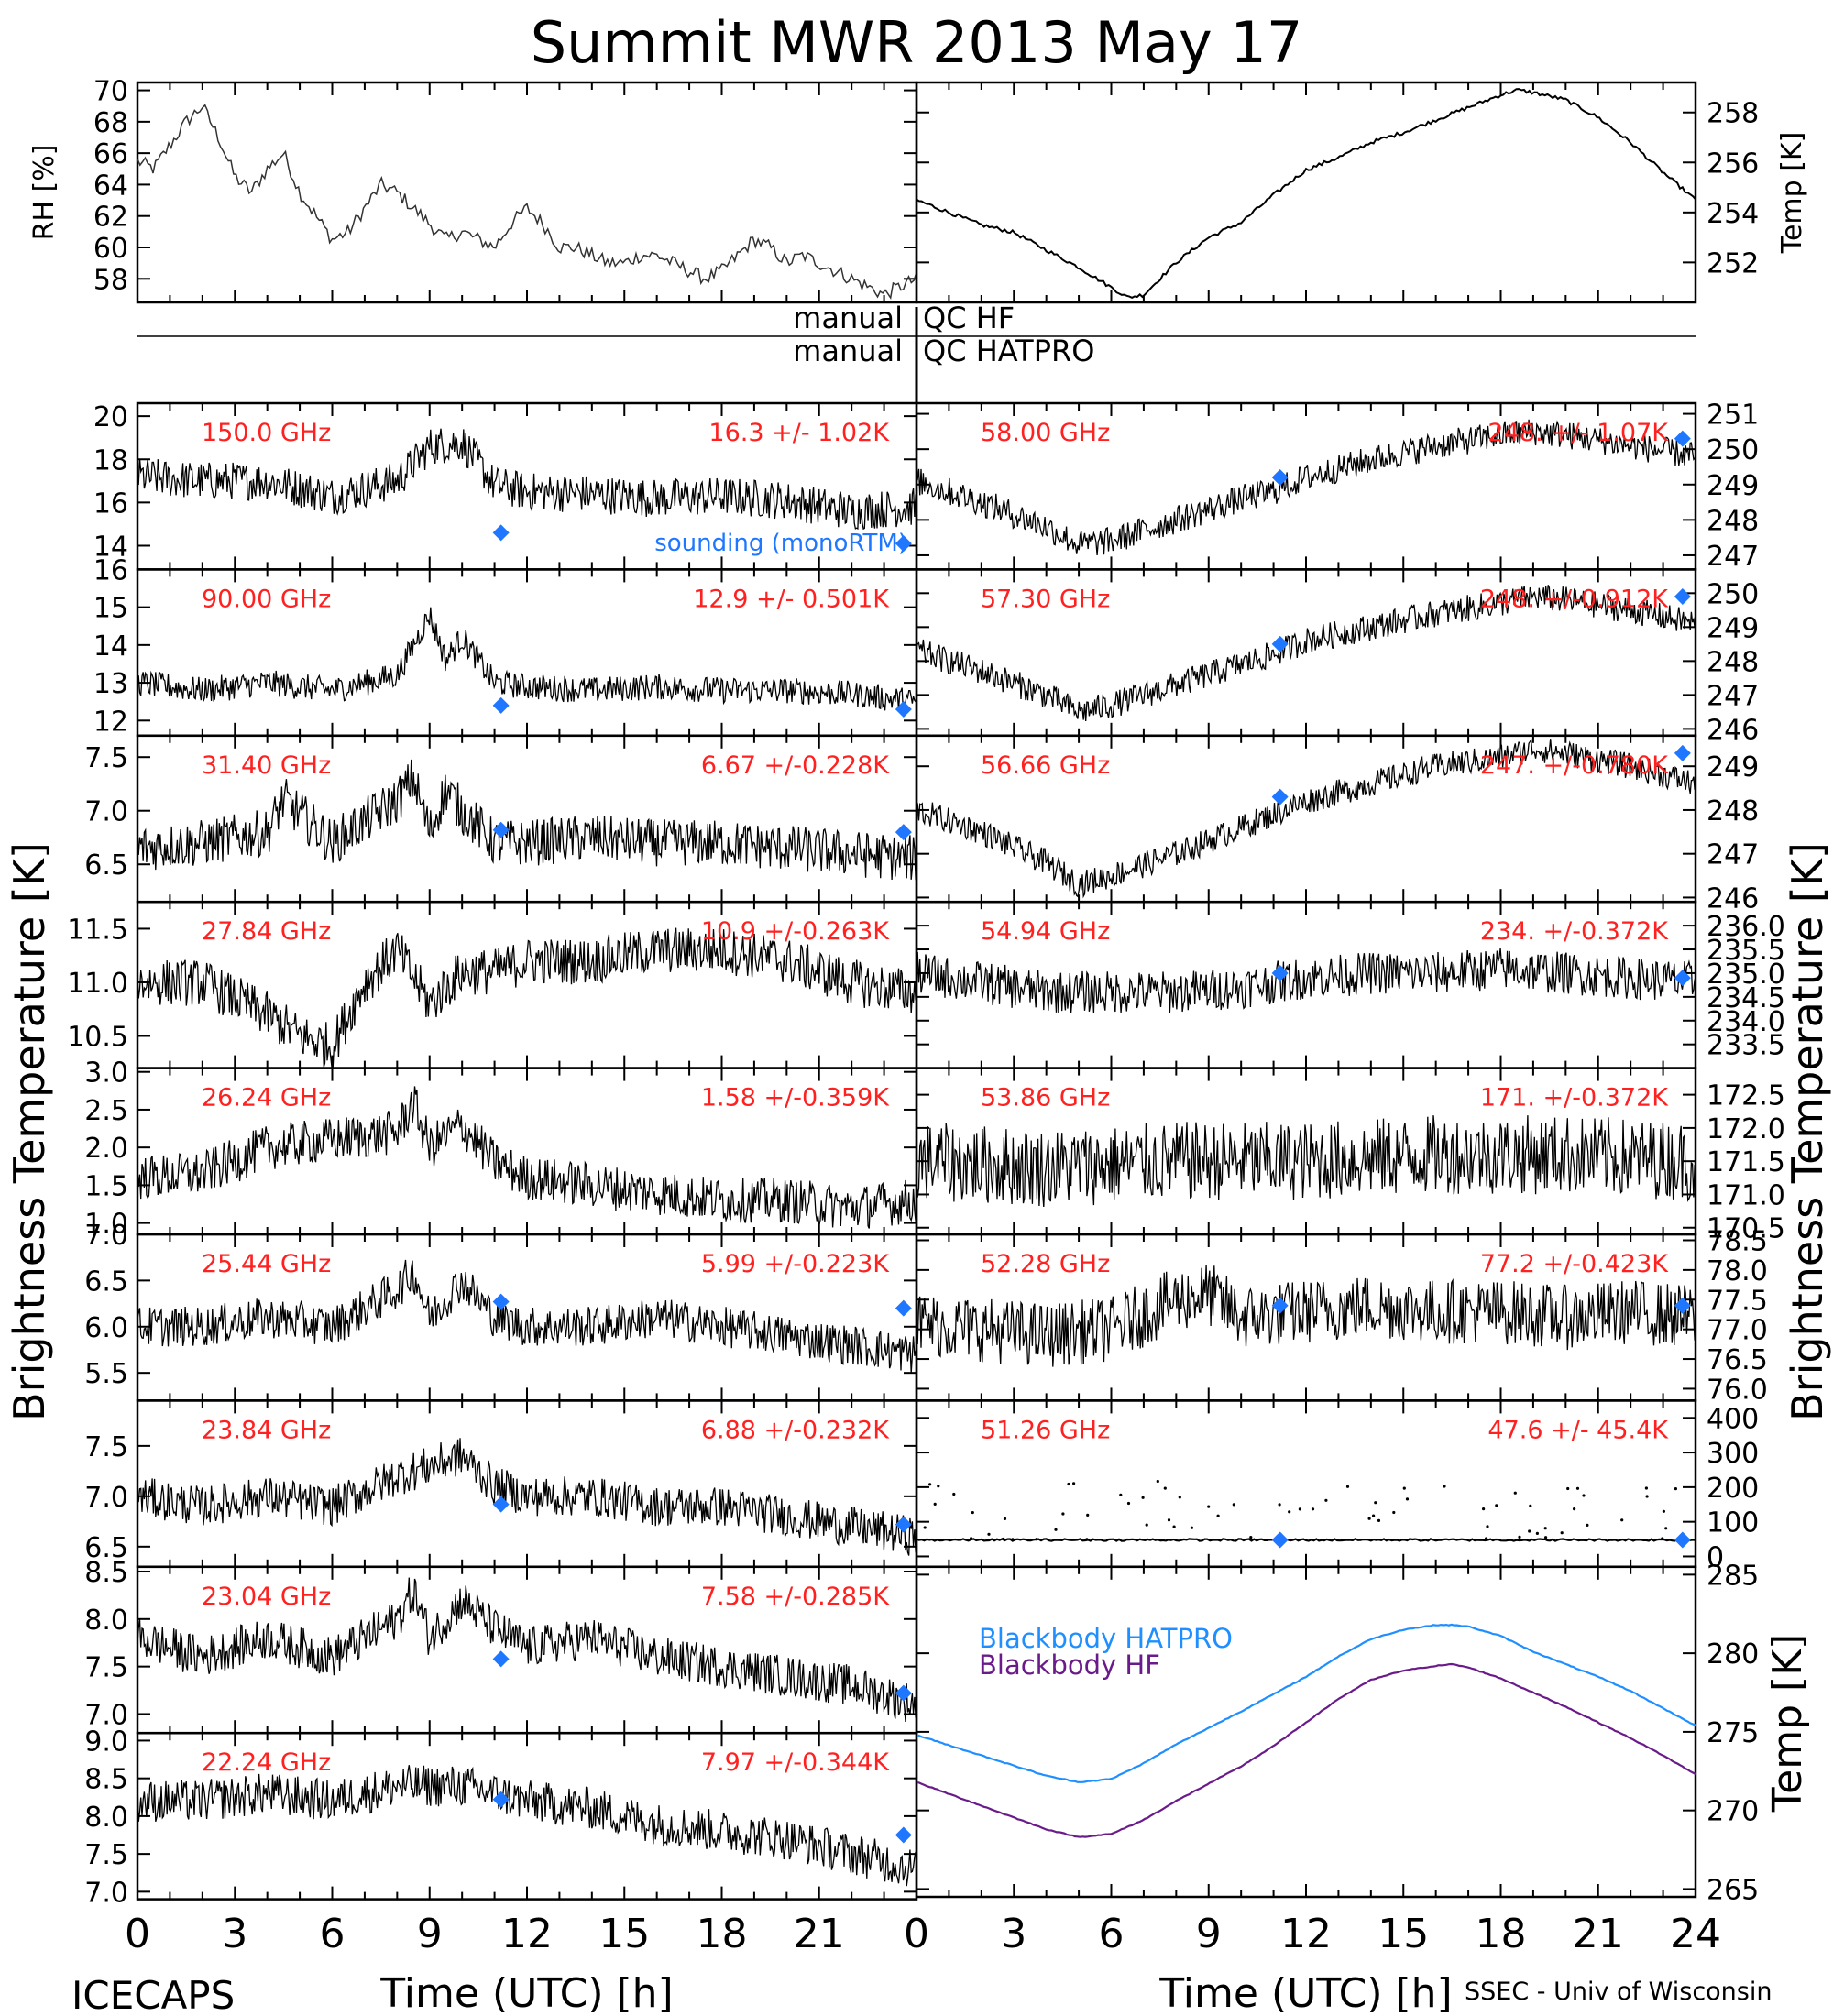 The width and height of the screenshot is (1833, 2016). Describe the element at coordinates (1306, 1732) in the screenshot. I see `blackbody-axes-frame` at that location.